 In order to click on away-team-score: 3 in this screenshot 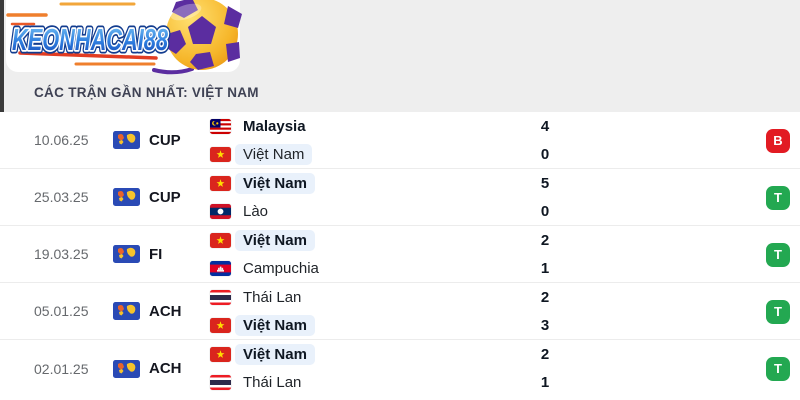, I will do `click(545, 326)`.